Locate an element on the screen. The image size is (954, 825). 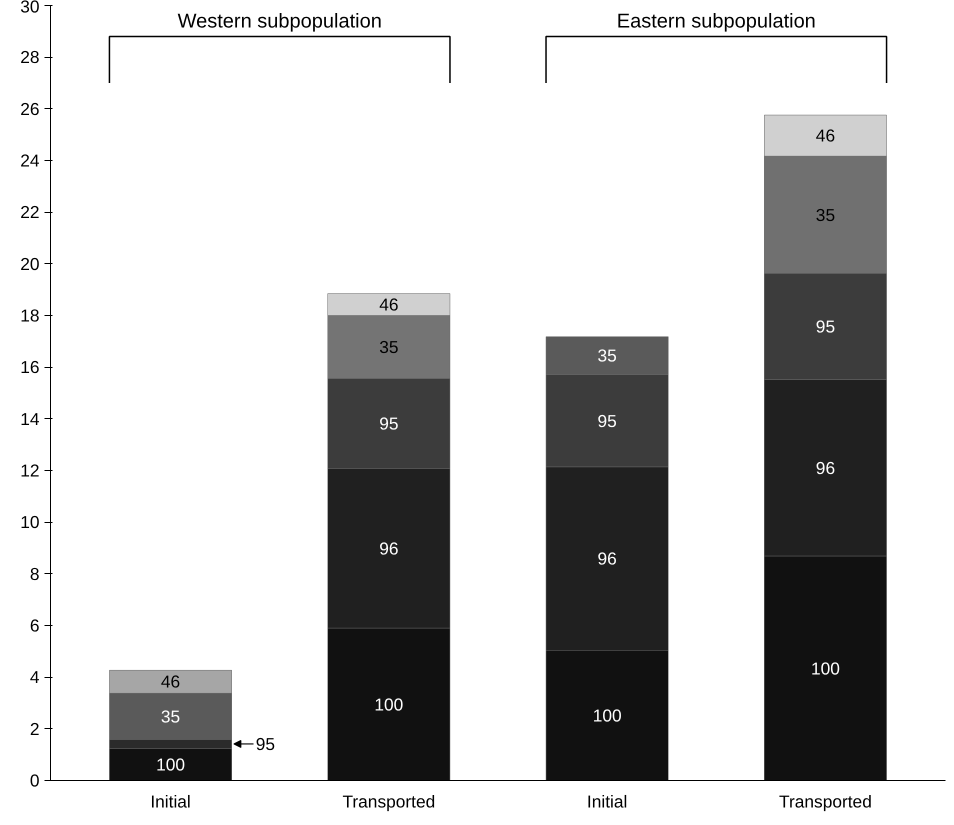
y-tick-label: 30 is located at coordinates (30, 8).